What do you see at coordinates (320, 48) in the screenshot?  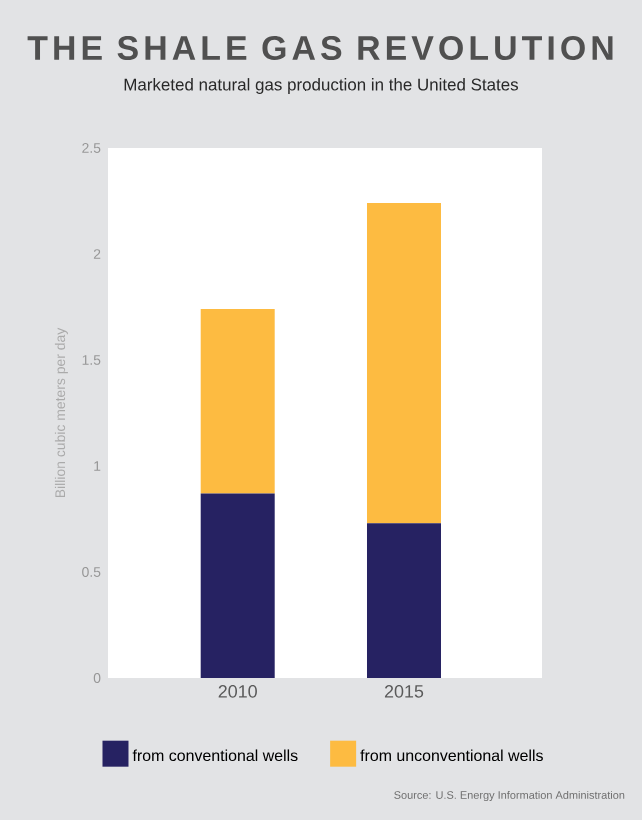 I see `chart-title: THE SHALE GAS REVOLUTION` at bounding box center [320, 48].